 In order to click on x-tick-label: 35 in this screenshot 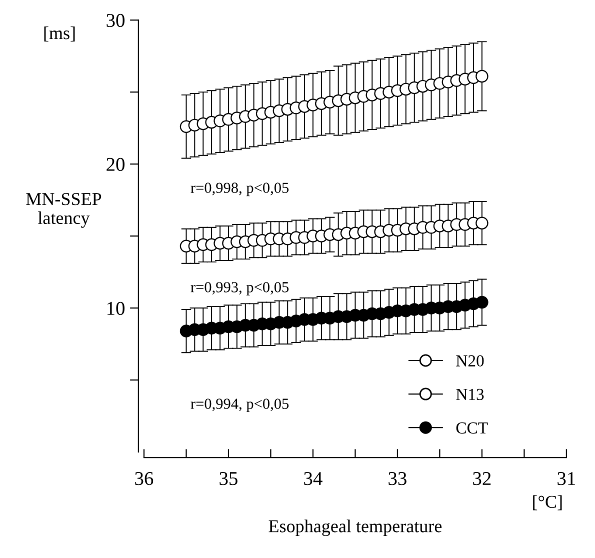, I will do `click(229, 479)`.